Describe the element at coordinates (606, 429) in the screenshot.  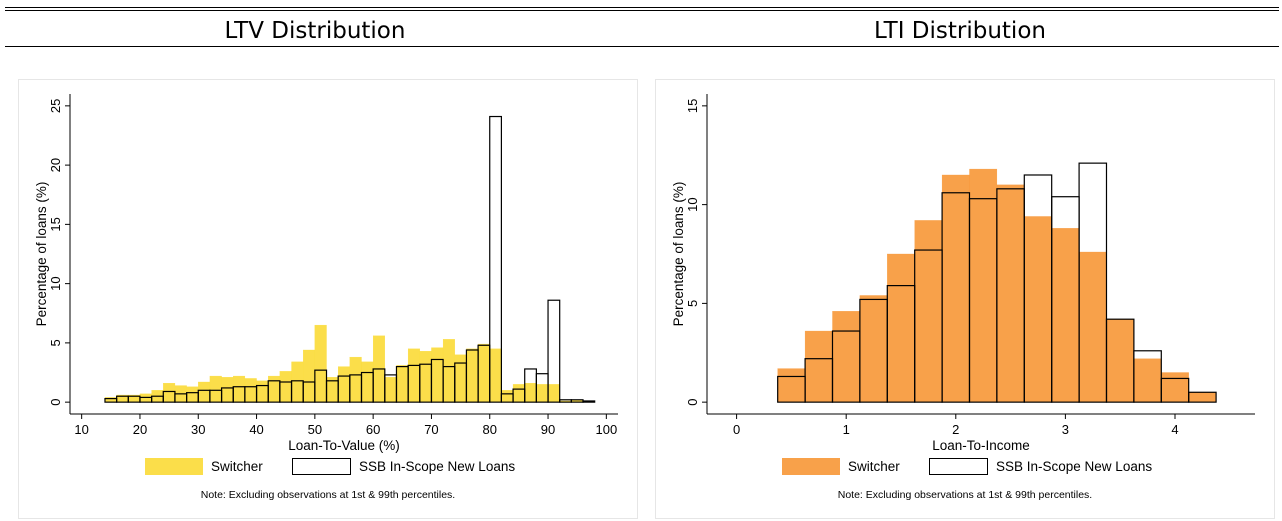
I see `x-tick-label: 100` at that location.